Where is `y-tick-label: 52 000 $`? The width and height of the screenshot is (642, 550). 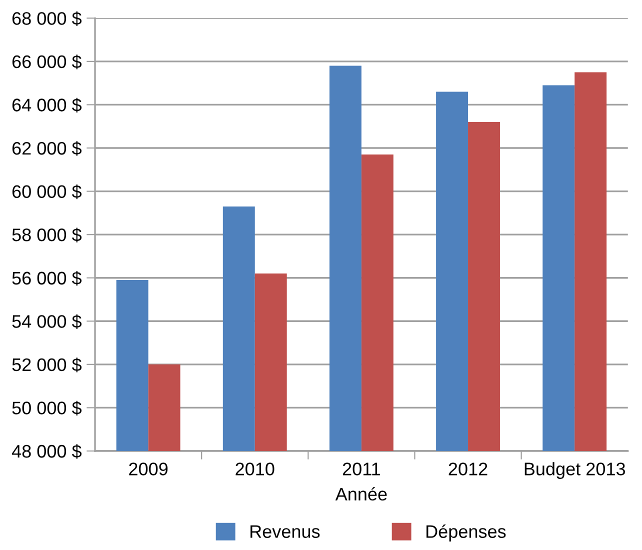
y-tick-label: 52 000 $ is located at coordinates (47, 365).